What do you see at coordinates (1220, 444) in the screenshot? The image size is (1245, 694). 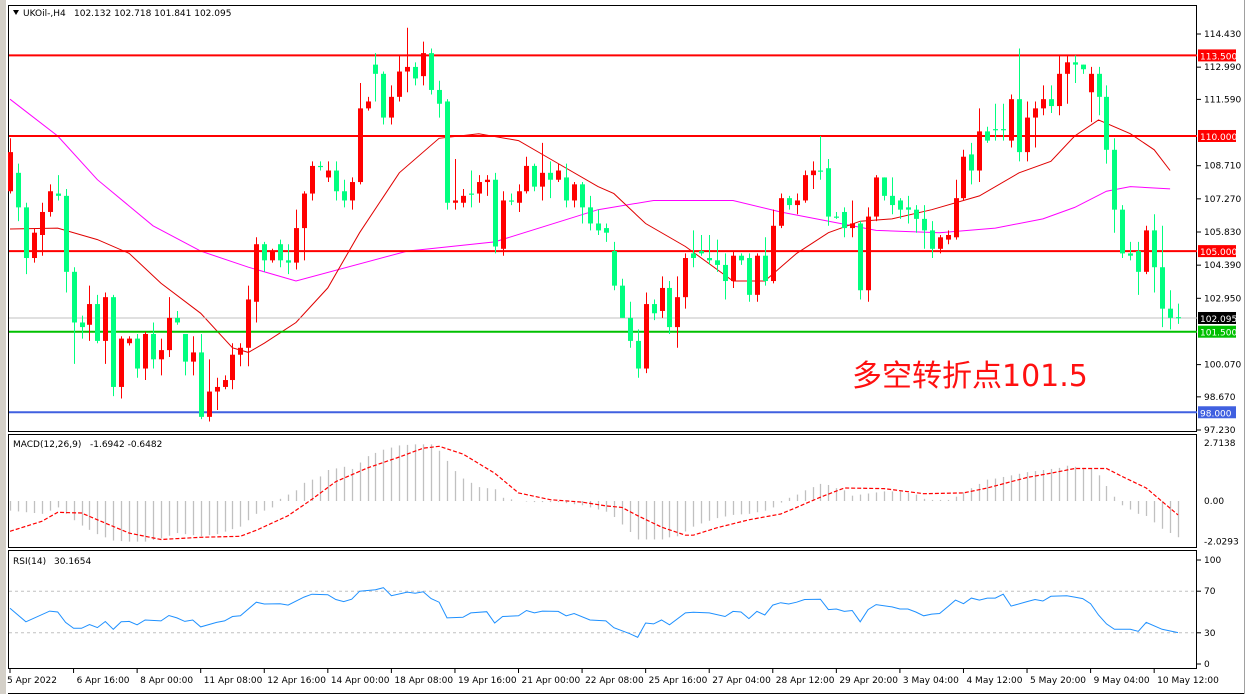 I see `macd-tick-label: 2.7138` at bounding box center [1220, 444].